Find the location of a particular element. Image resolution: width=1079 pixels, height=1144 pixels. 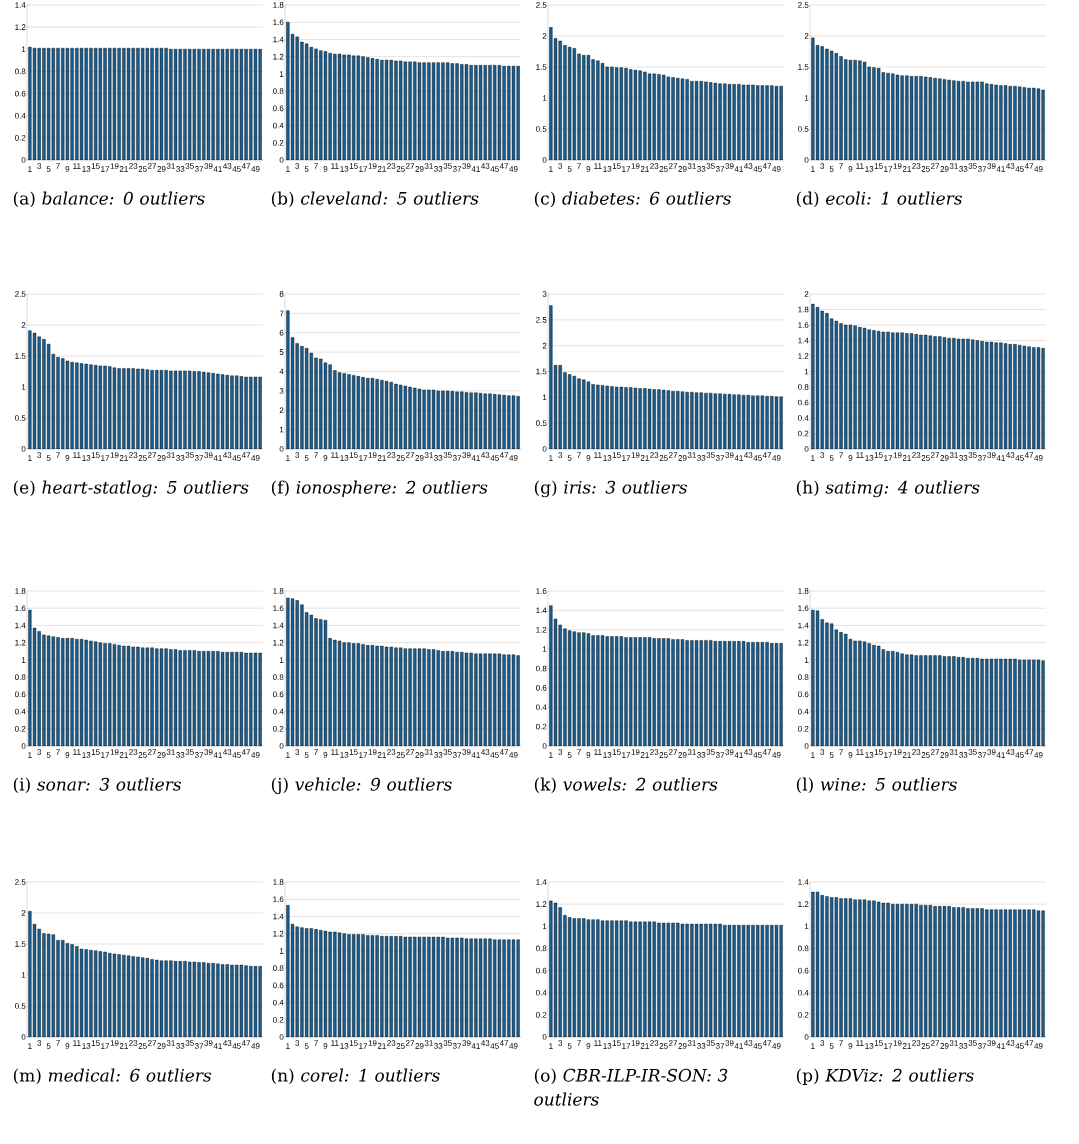

x-tick-label: 19 is located at coordinates (897, 166).